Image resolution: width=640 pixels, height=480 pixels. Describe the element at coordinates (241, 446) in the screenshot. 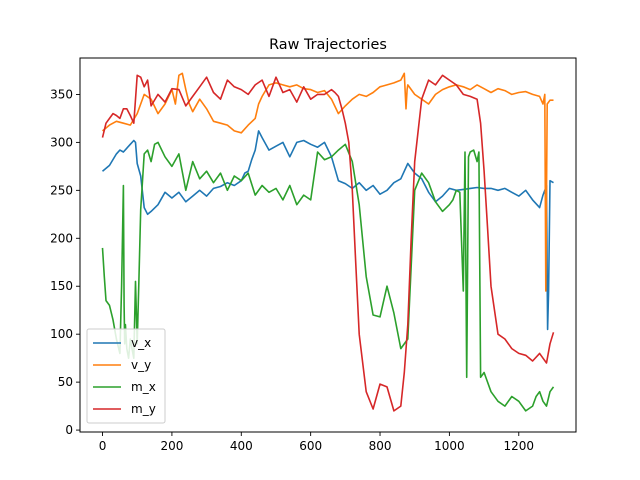

I see `x-tick-label: 400` at that location.